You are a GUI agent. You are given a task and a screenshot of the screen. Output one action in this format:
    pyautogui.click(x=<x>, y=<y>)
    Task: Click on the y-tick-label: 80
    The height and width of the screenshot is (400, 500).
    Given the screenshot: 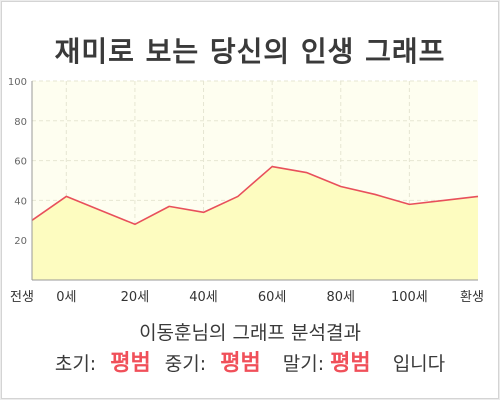 What is the action you would take?
    pyautogui.click(x=20, y=122)
    